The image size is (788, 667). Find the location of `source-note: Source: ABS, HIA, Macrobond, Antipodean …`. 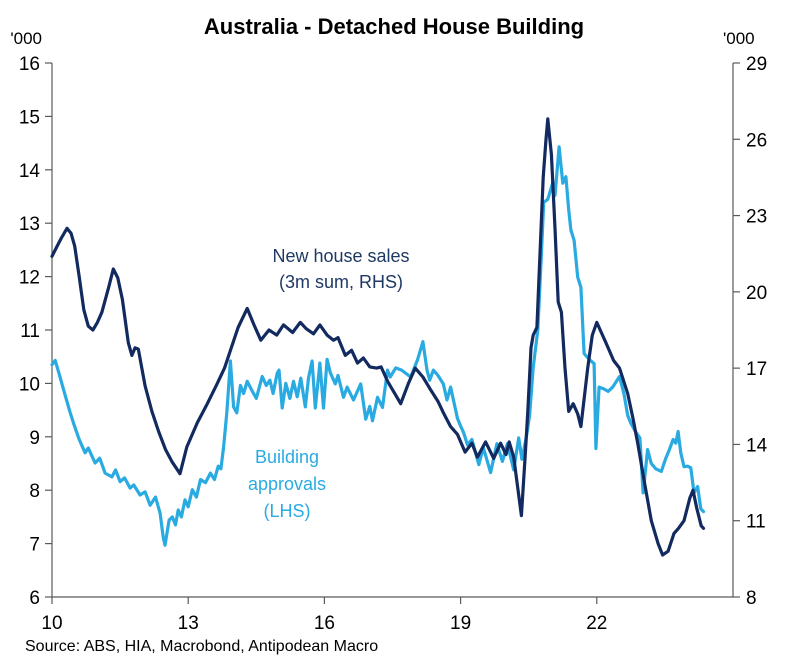

source-note: Source: ABS, HIA, Macrobond, Antipodean … is located at coordinates (202, 646).